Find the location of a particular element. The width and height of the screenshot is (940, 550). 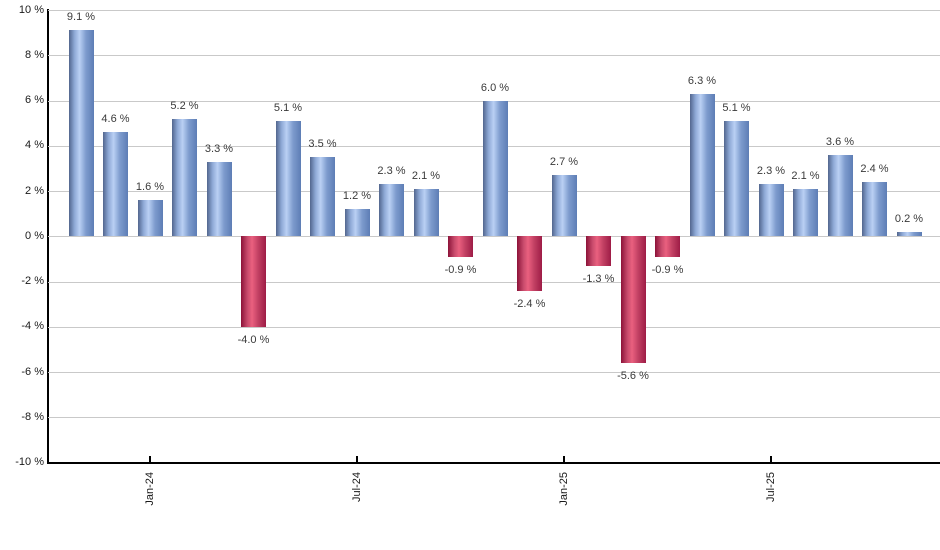

y-axis-tick-label: 8 % is located at coordinates (34, 54).